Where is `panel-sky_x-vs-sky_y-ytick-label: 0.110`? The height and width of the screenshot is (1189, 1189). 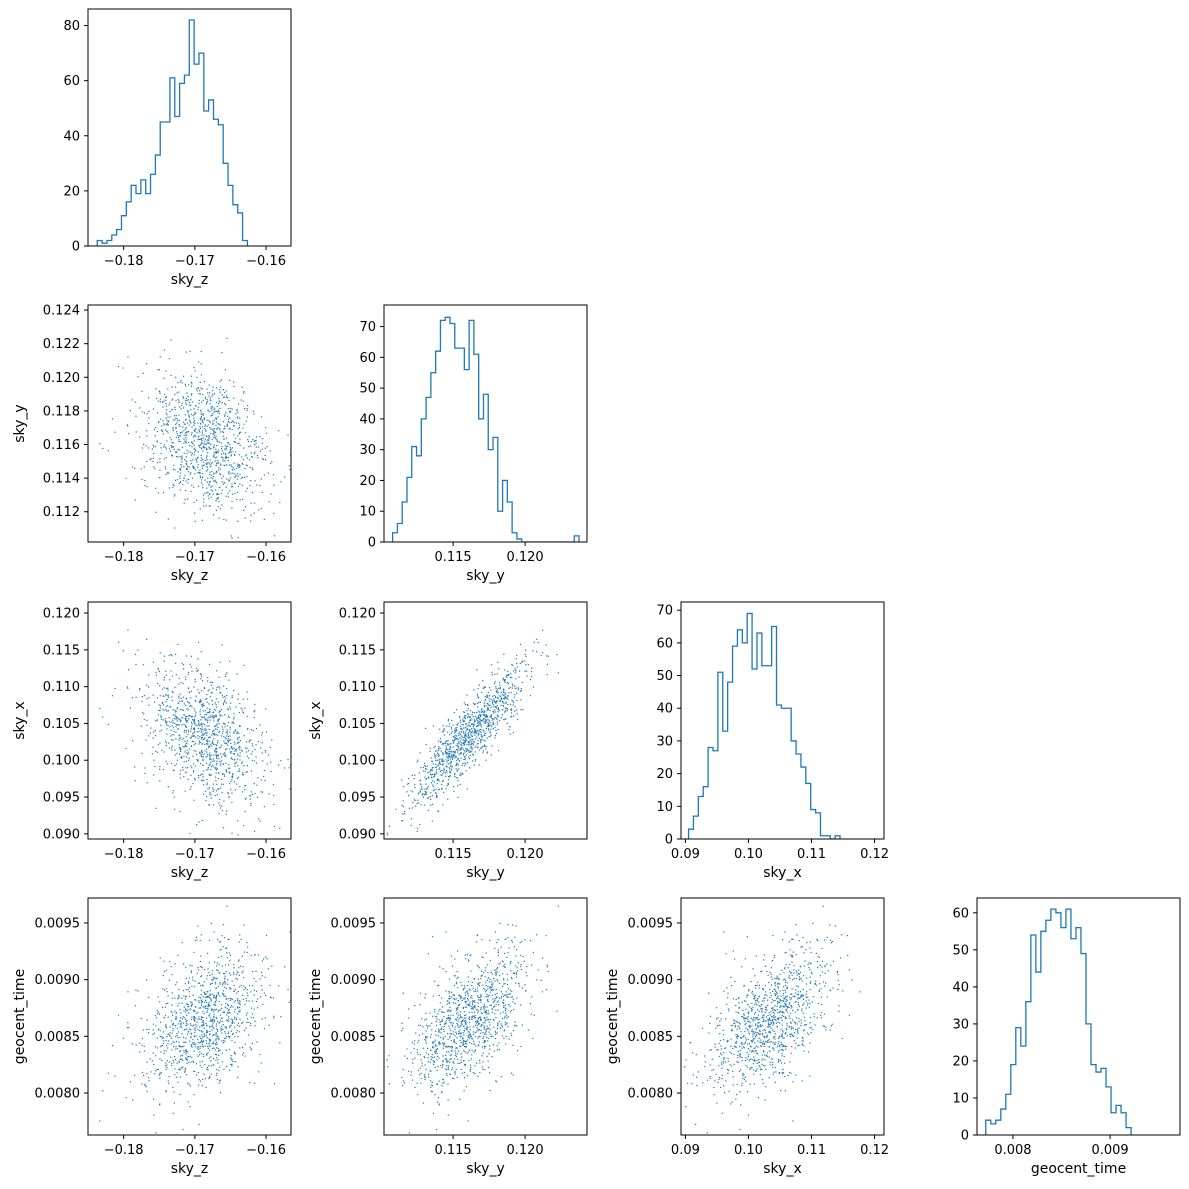
panel-sky_x-vs-sky_y-ytick-label: 0.110 is located at coordinates (357, 687).